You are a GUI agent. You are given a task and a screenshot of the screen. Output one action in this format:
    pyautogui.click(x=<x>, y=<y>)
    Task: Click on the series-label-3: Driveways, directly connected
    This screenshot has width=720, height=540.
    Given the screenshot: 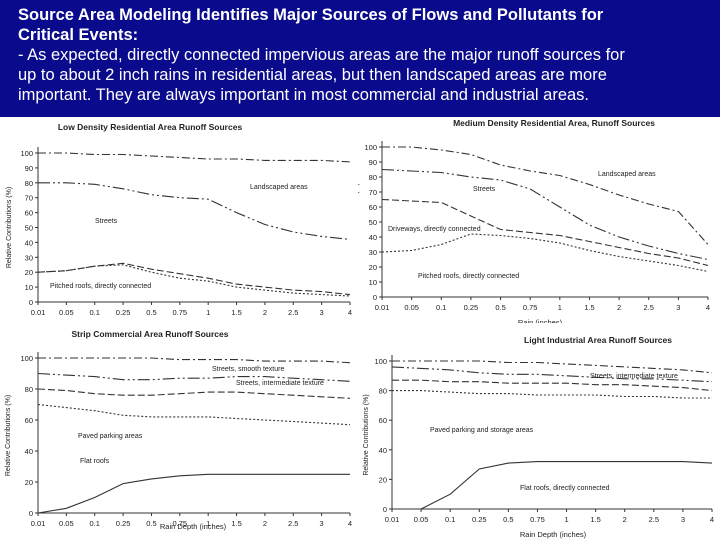 What is the action you would take?
    pyautogui.click(x=434, y=229)
    